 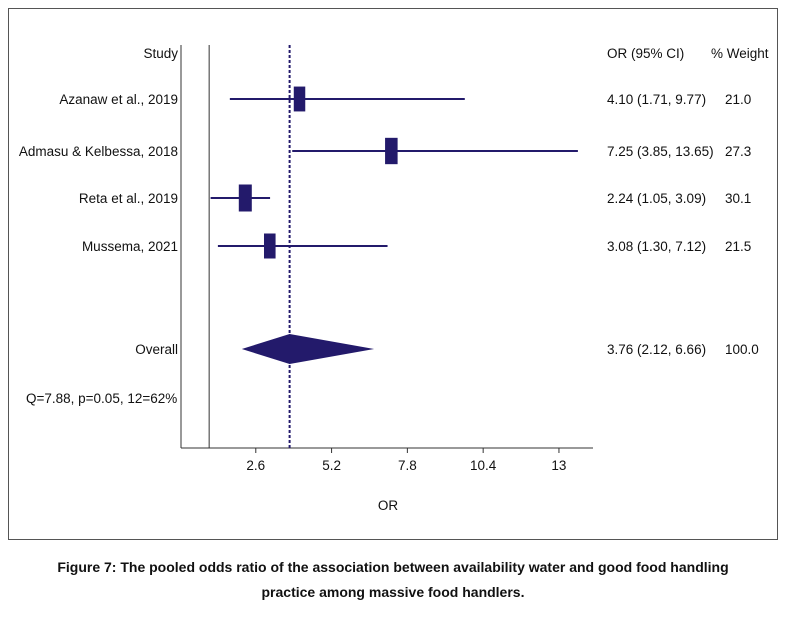 I want to click on study-label: Mussema, 2021, so click(x=130, y=246).